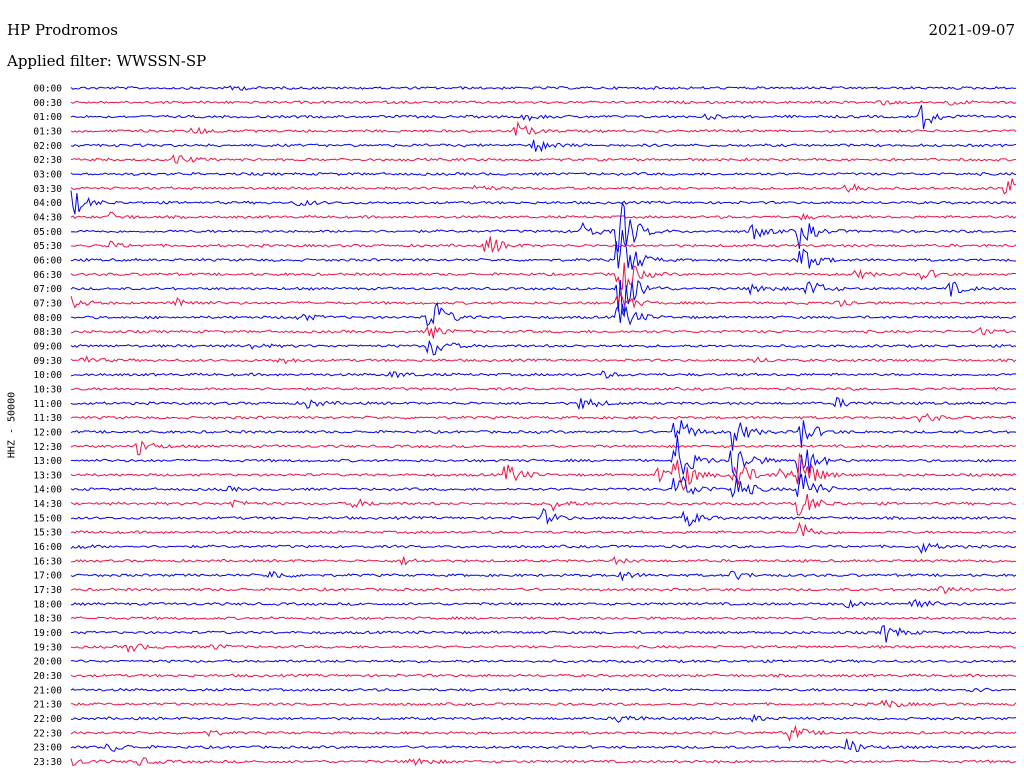 Image resolution: width=1024 pixels, height=780 pixels. What do you see at coordinates (47, 561) in the screenshot?
I see `time-tick-label: 16:30` at bounding box center [47, 561].